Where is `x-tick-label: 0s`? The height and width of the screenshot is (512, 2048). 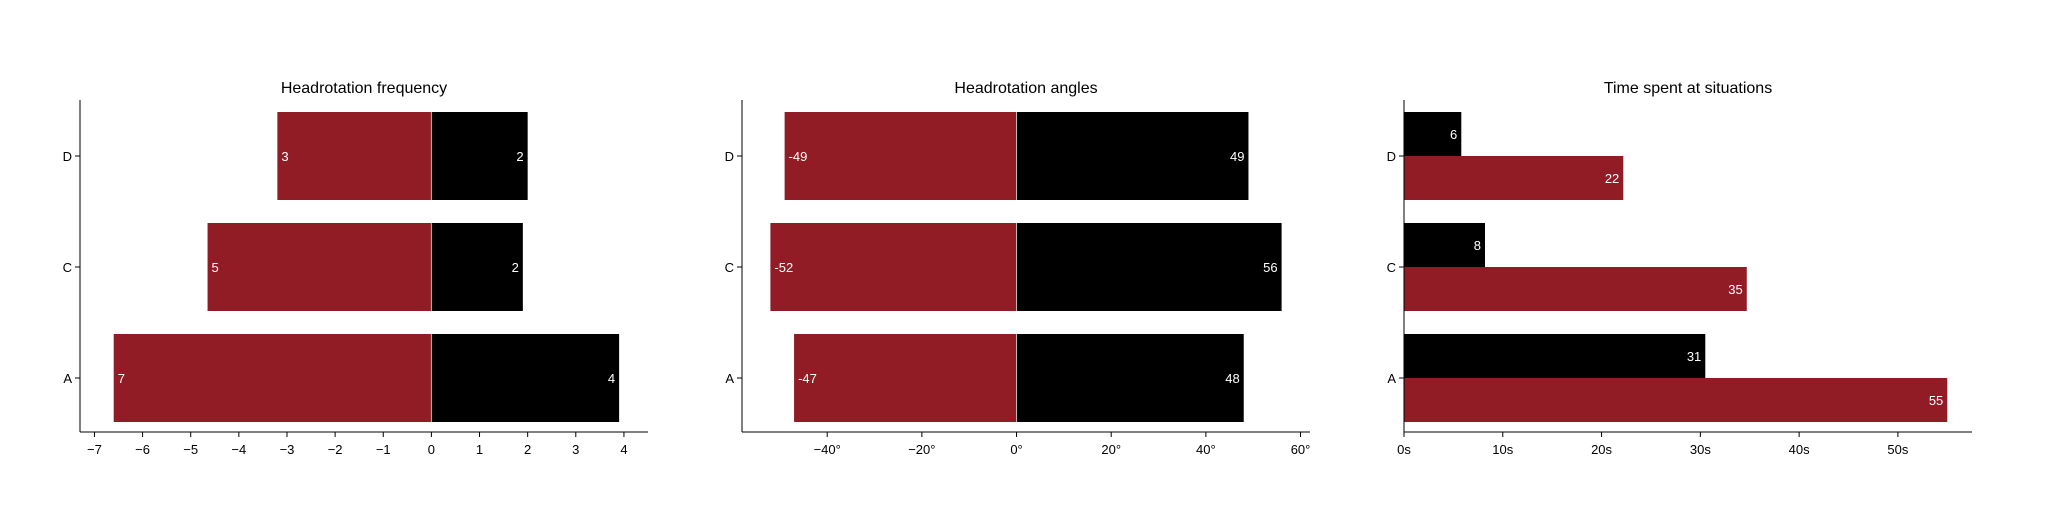
x-tick-label: 0s is located at coordinates (1404, 449).